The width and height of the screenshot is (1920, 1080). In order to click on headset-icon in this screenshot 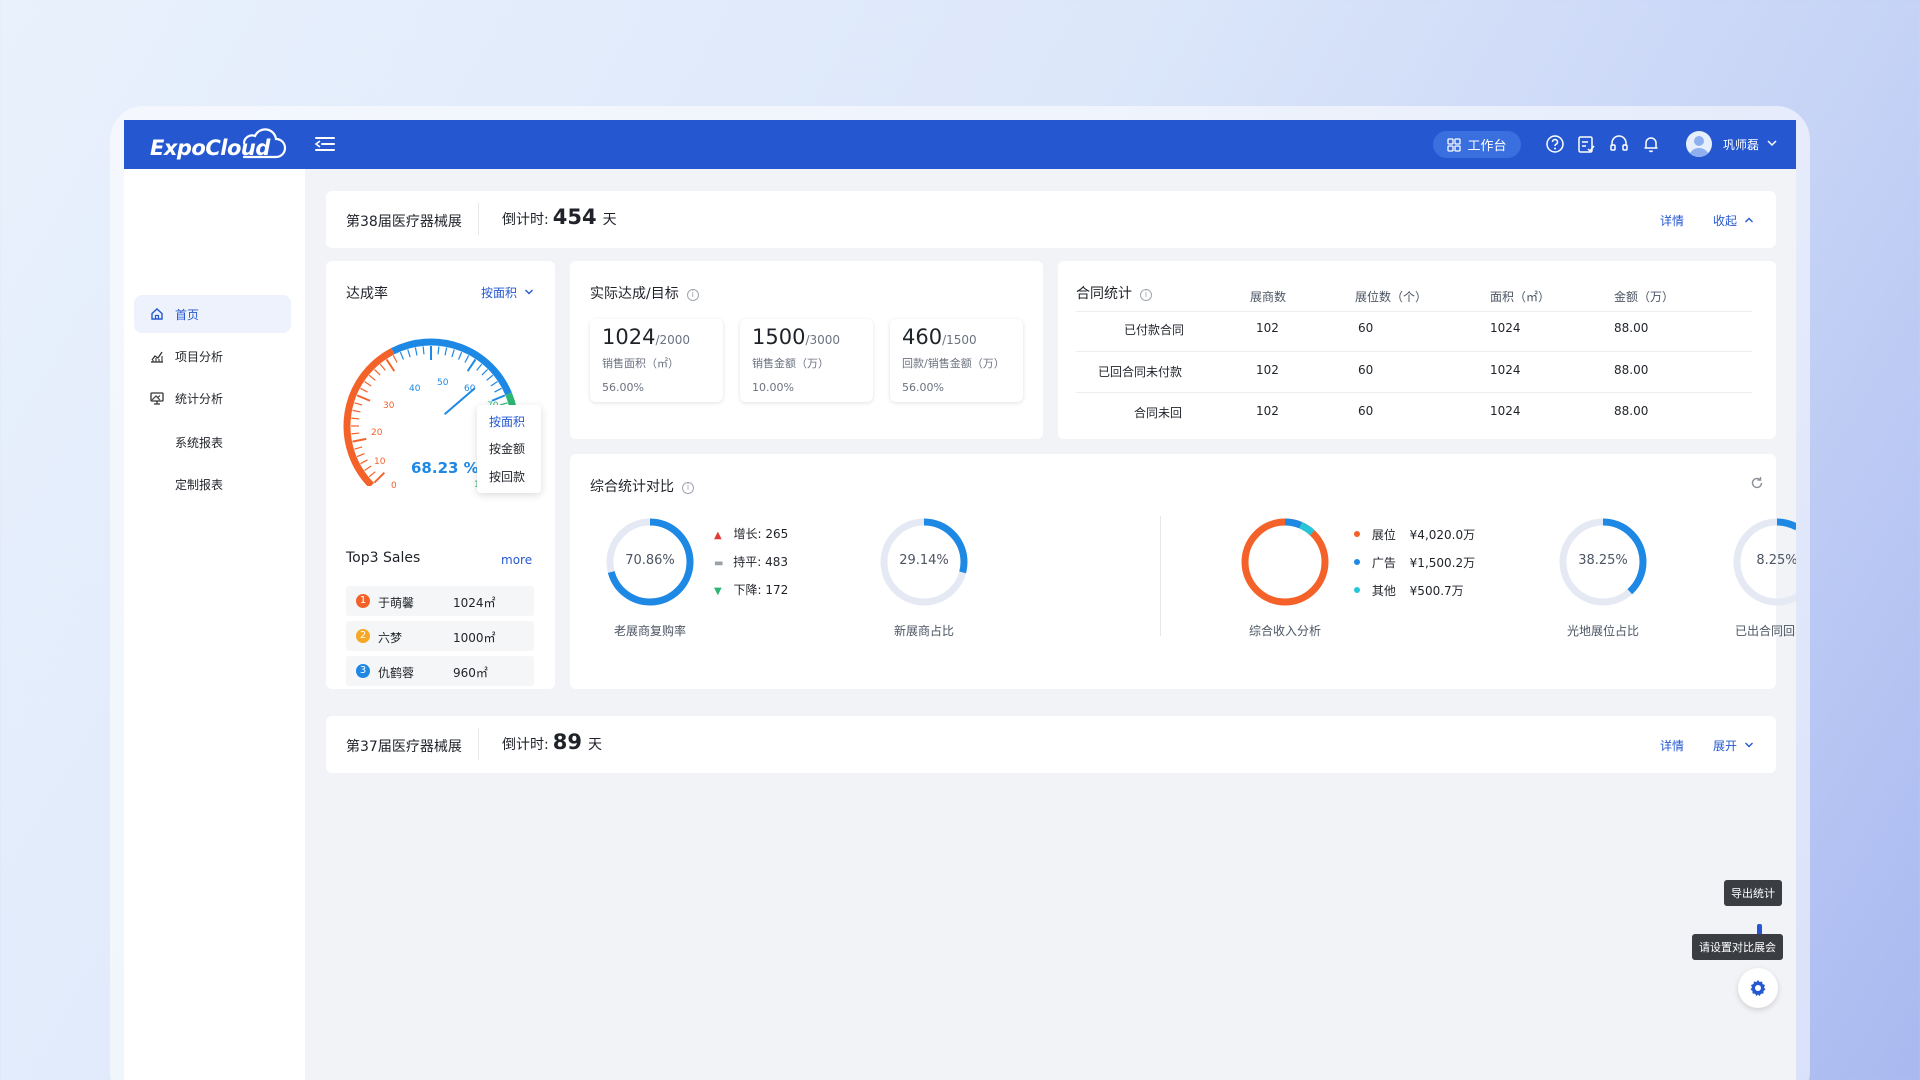, I will do `click(1619, 144)`.